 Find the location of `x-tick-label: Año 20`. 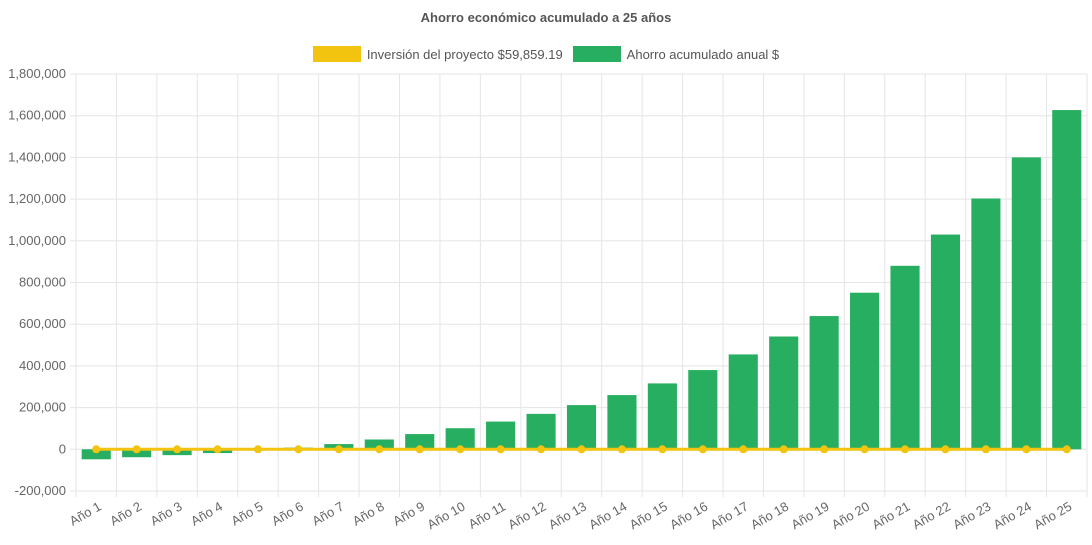

x-tick-label: Año 20 is located at coordinates (850, 516).